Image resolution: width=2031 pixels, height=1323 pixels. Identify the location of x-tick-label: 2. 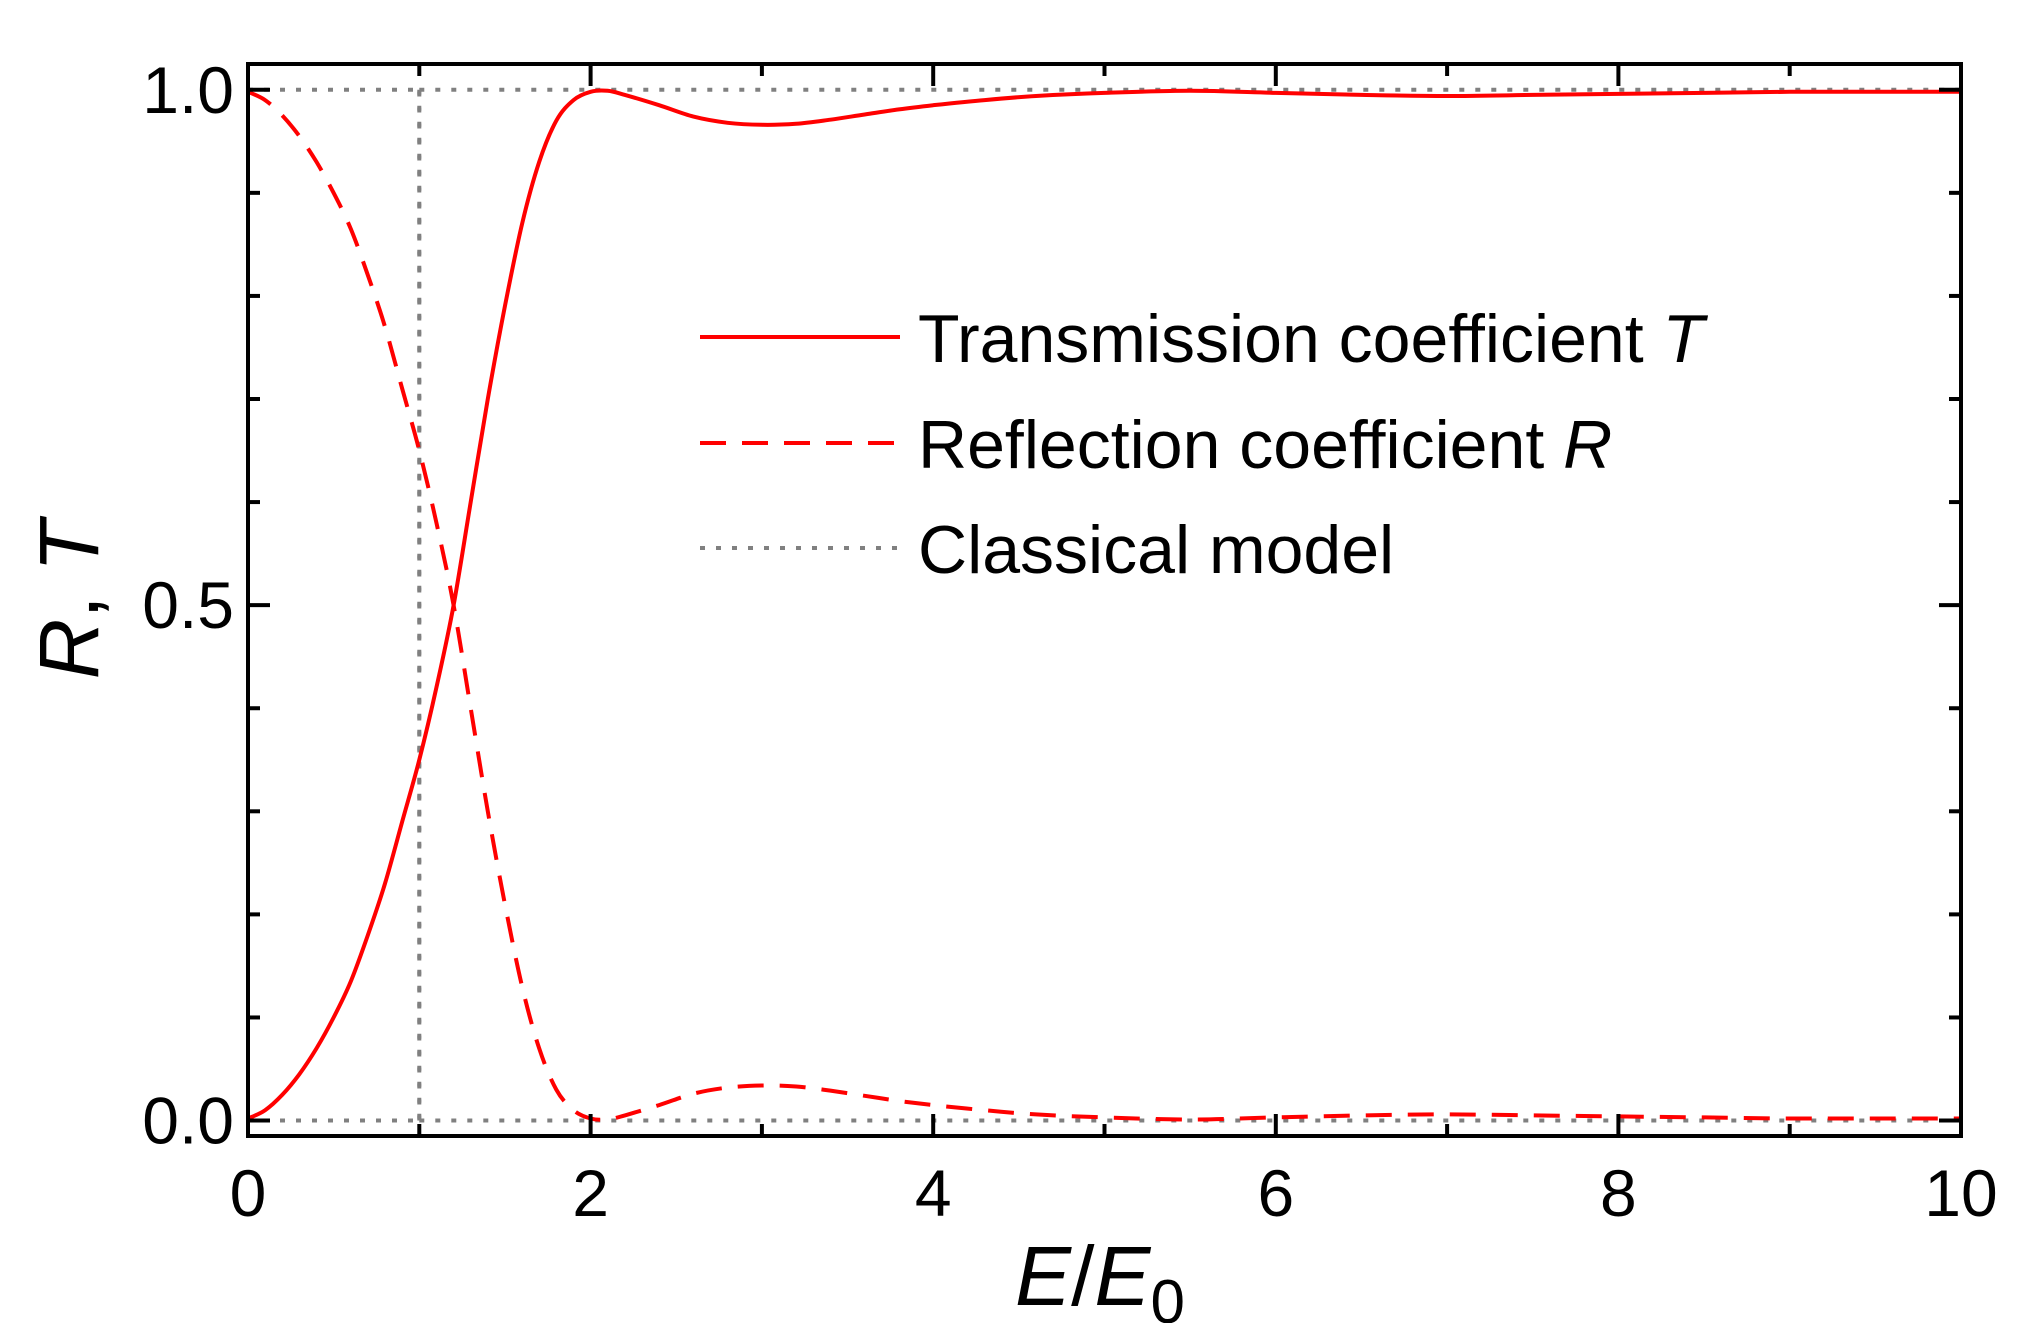
(590, 1193).